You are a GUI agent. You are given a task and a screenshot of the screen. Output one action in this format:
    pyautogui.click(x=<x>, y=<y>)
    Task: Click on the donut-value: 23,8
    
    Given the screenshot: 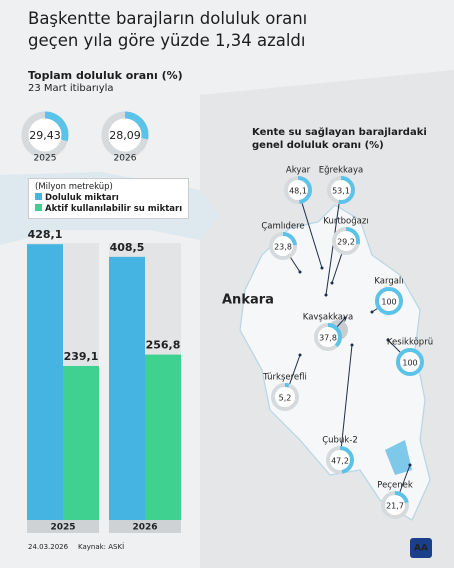 What is the action you would take?
    pyautogui.click(x=283, y=247)
    